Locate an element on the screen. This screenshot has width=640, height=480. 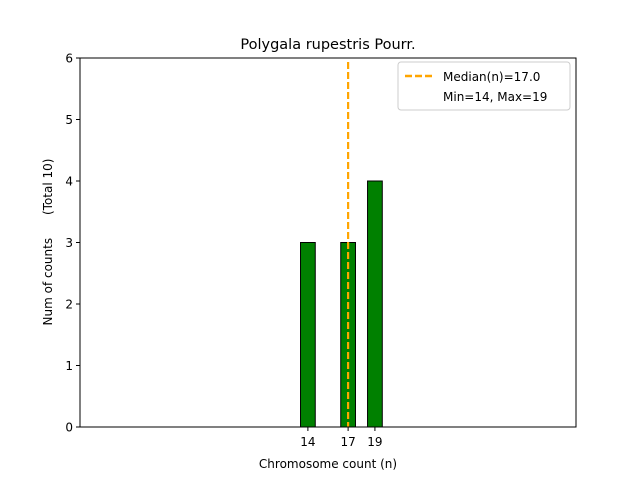
chart-title: Polygala rupestris Pourr. is located at coordinates (327, 45).